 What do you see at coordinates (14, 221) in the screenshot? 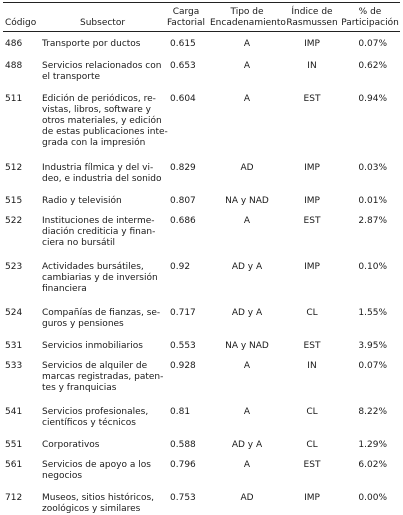
I see `row-code: 522` at bounding box center [14, 221].